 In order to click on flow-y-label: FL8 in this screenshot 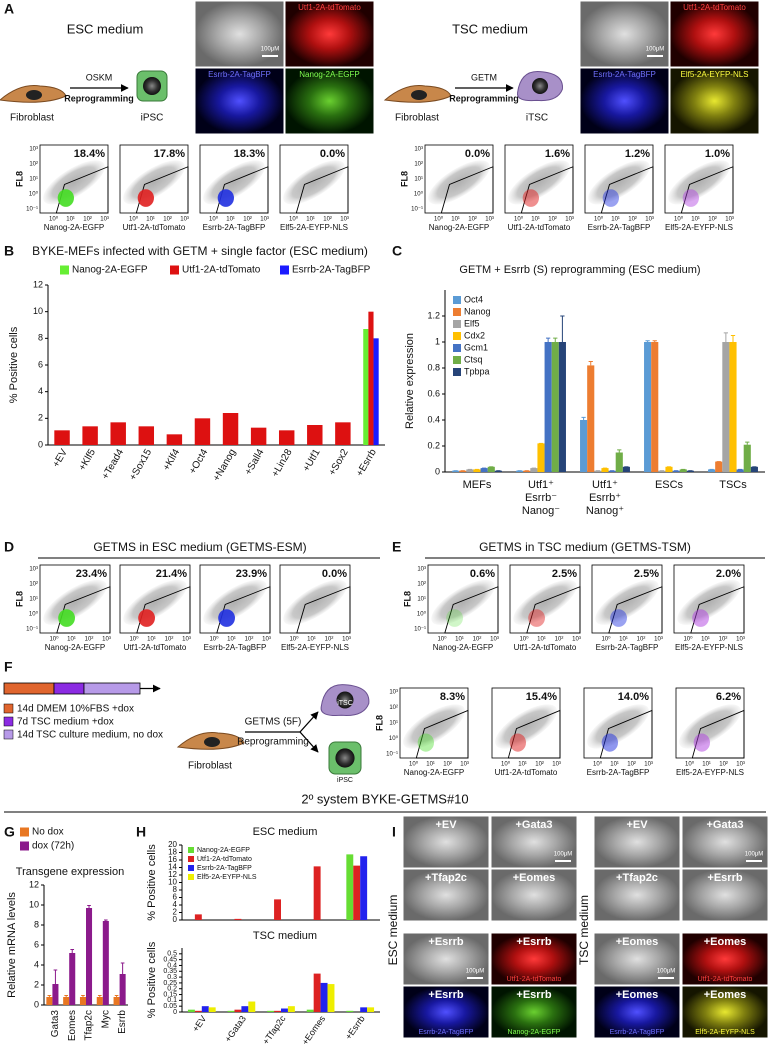, I will do `click(404, 179)`.